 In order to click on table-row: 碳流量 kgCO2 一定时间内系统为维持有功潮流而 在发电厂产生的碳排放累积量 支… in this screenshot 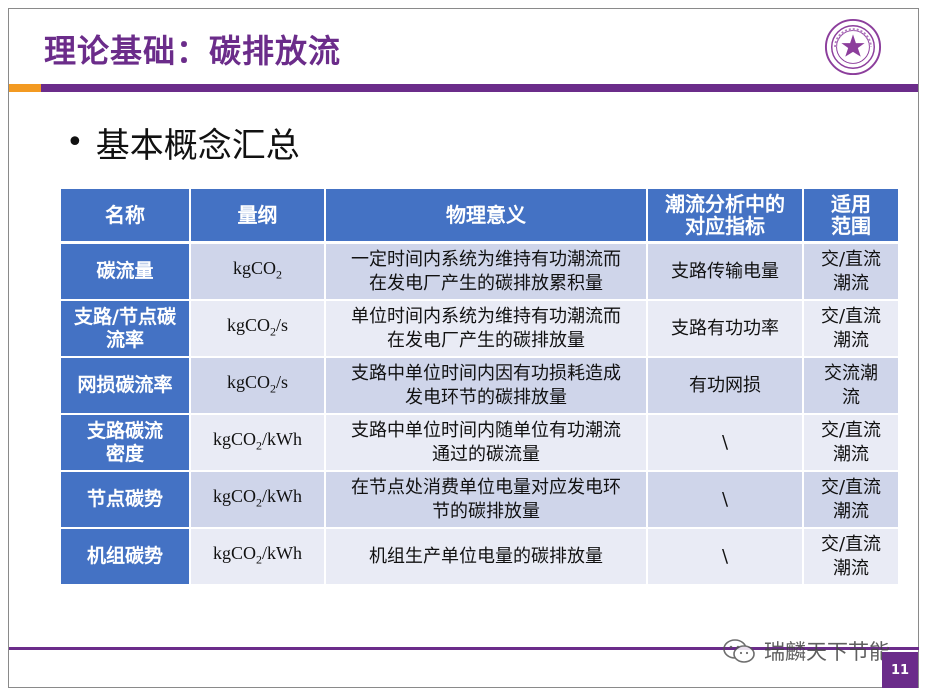, I will do `click(479, 272)`.